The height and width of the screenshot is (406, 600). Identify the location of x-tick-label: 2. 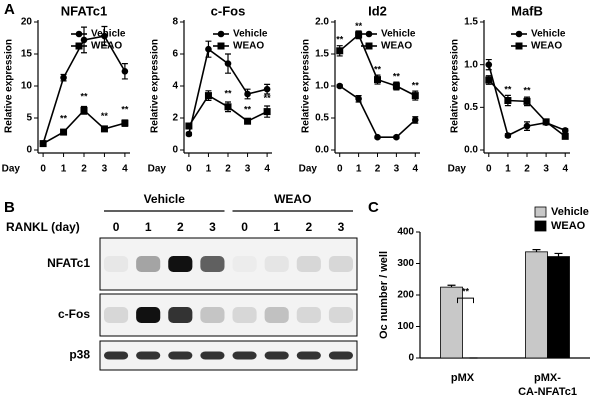
(228, 169).